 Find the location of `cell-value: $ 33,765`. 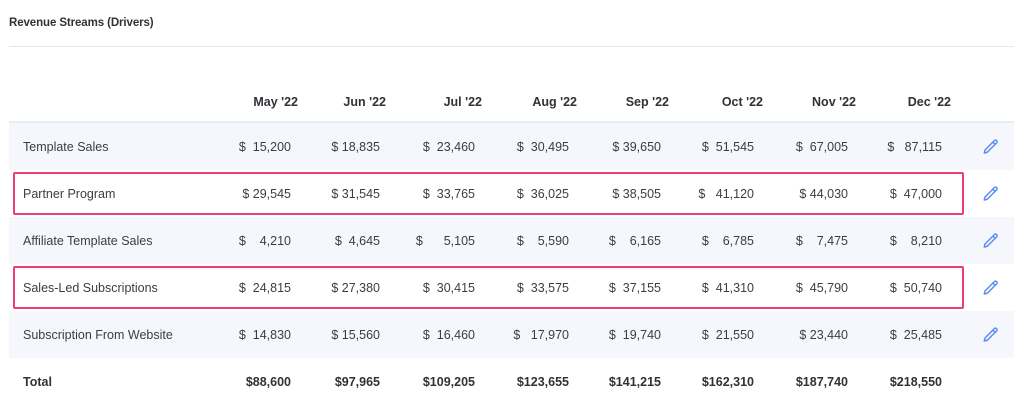

cell-value: $ 33,765 is located at coordinates (448, 193).